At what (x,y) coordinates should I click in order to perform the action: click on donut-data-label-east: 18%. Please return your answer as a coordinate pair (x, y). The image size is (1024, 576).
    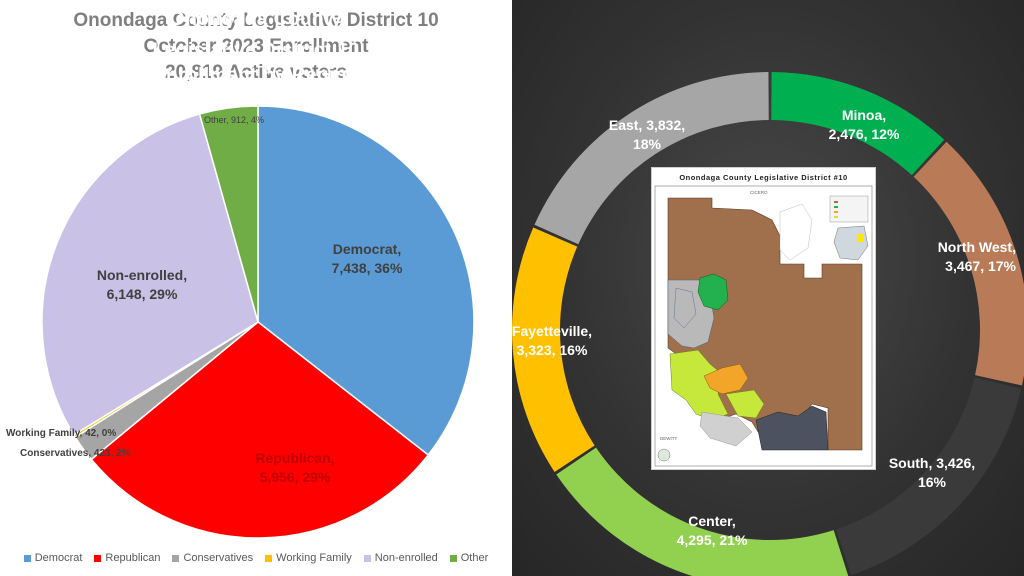
    Looking at the image, I should click on (647, 144).